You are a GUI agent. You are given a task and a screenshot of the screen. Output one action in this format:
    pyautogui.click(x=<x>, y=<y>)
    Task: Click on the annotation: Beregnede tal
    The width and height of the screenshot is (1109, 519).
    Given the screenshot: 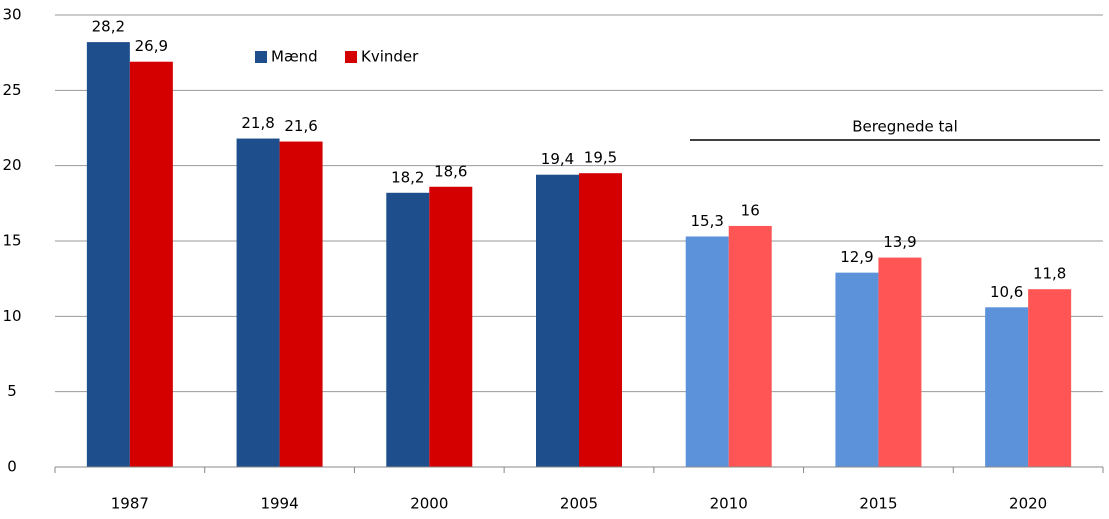 What is the action you would take?
    pyautogui.click(x=905, y=127)
    